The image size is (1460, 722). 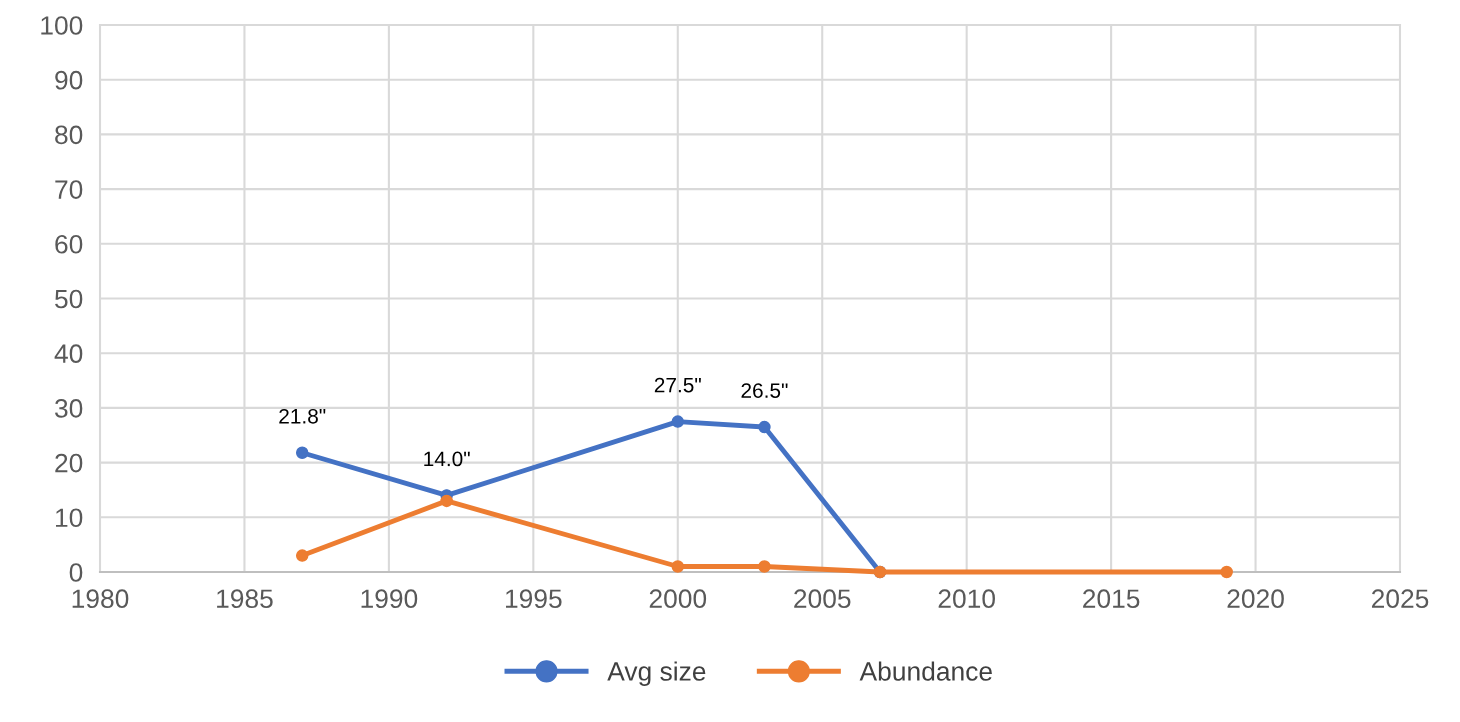 I want to click on x-tick-label: 2010, so click(x=966, y=599).